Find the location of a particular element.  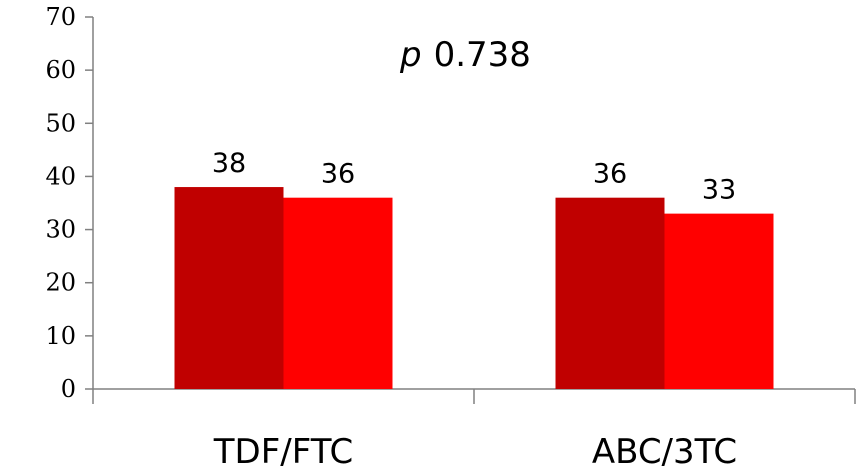

p-symbol: p is located at coordinates (410, 55).